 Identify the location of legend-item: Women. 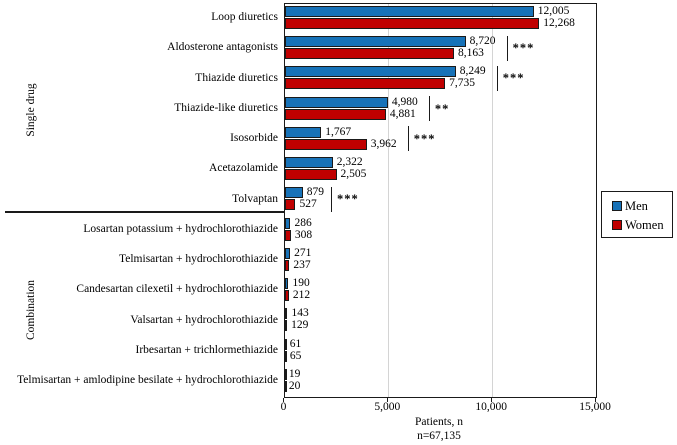
(642, 225).